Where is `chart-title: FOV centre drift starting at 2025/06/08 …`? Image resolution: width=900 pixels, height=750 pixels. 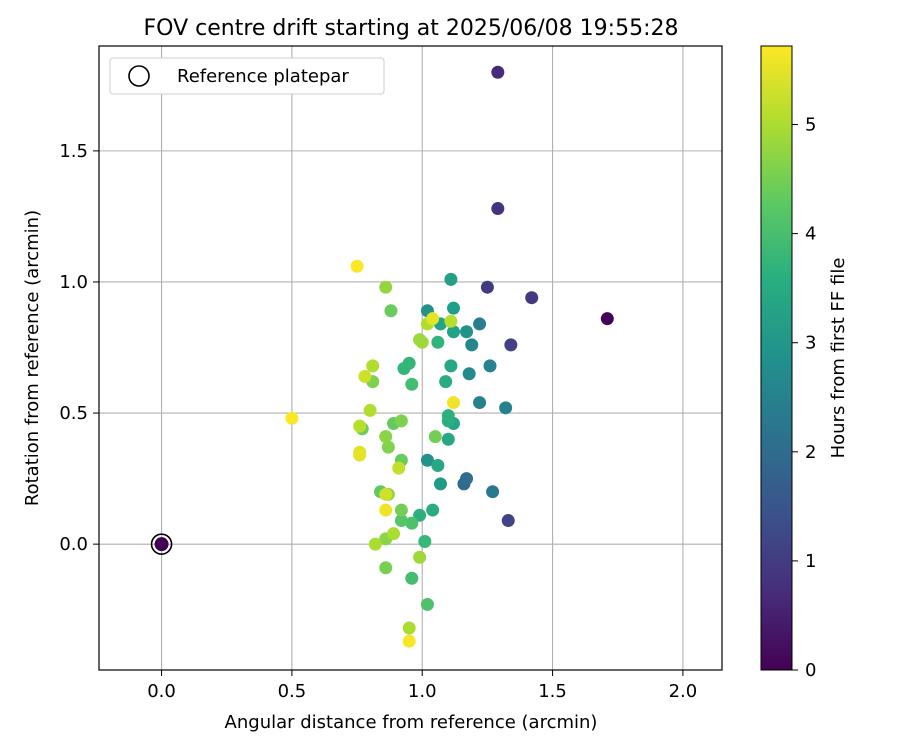
chart-title: FOV centre drift starting at 2025/06/08 … is located at coordinates (411, 28).